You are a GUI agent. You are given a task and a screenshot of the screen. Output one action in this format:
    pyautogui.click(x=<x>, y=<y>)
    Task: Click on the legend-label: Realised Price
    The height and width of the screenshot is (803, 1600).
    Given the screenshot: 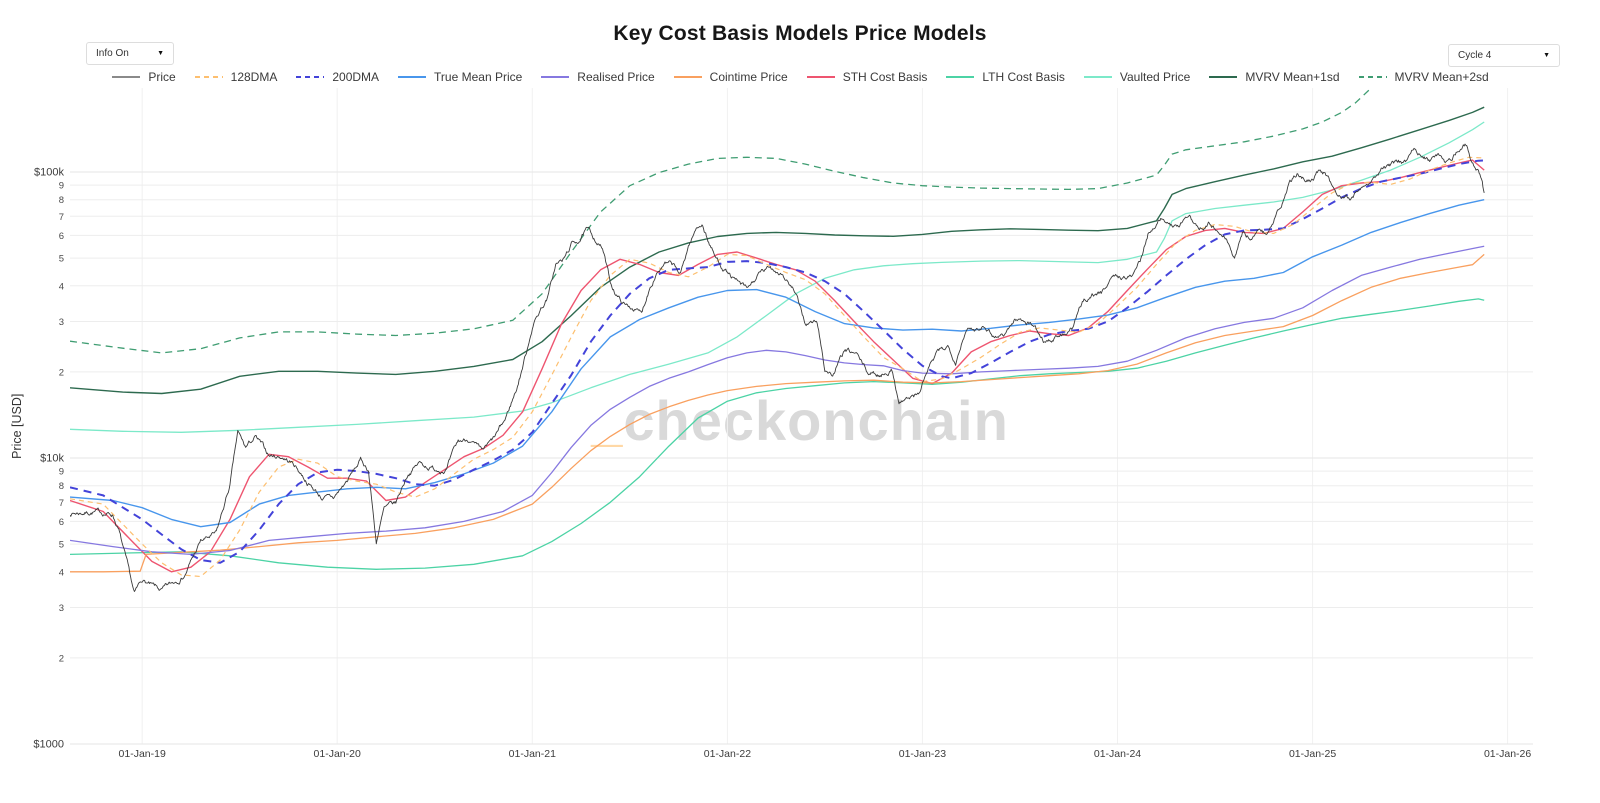 What is the action you would take?
    pyautogui.click(x=616, y=77)
    